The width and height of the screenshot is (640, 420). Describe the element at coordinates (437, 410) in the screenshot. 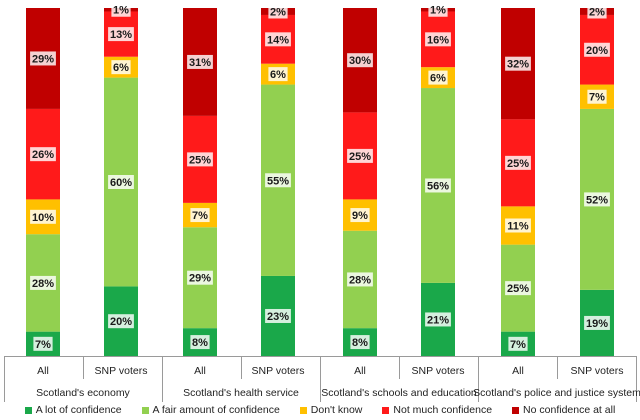

I see `legend-item: Not much confidence` at that location.